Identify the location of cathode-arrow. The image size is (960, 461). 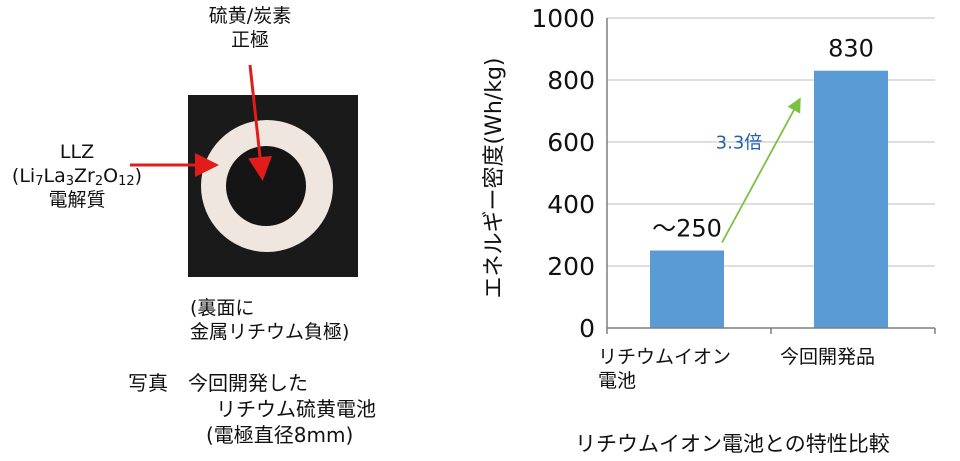
(260, 122).